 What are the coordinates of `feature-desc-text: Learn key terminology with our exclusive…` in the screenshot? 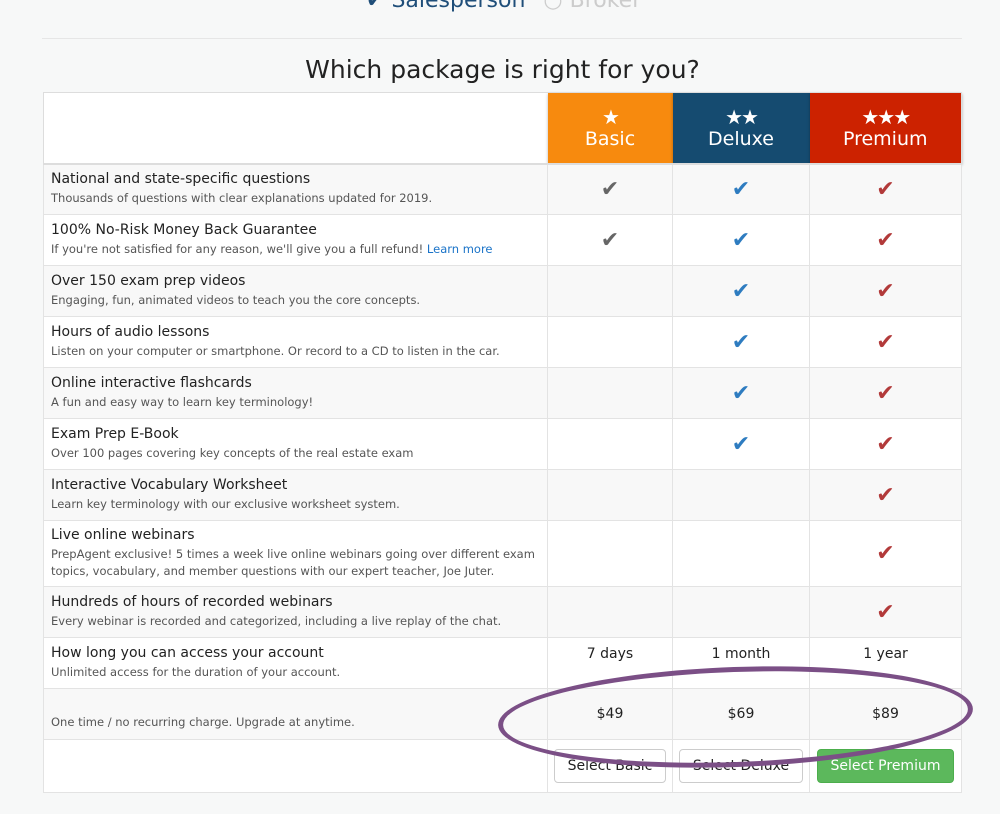 It's located at (225, 504).